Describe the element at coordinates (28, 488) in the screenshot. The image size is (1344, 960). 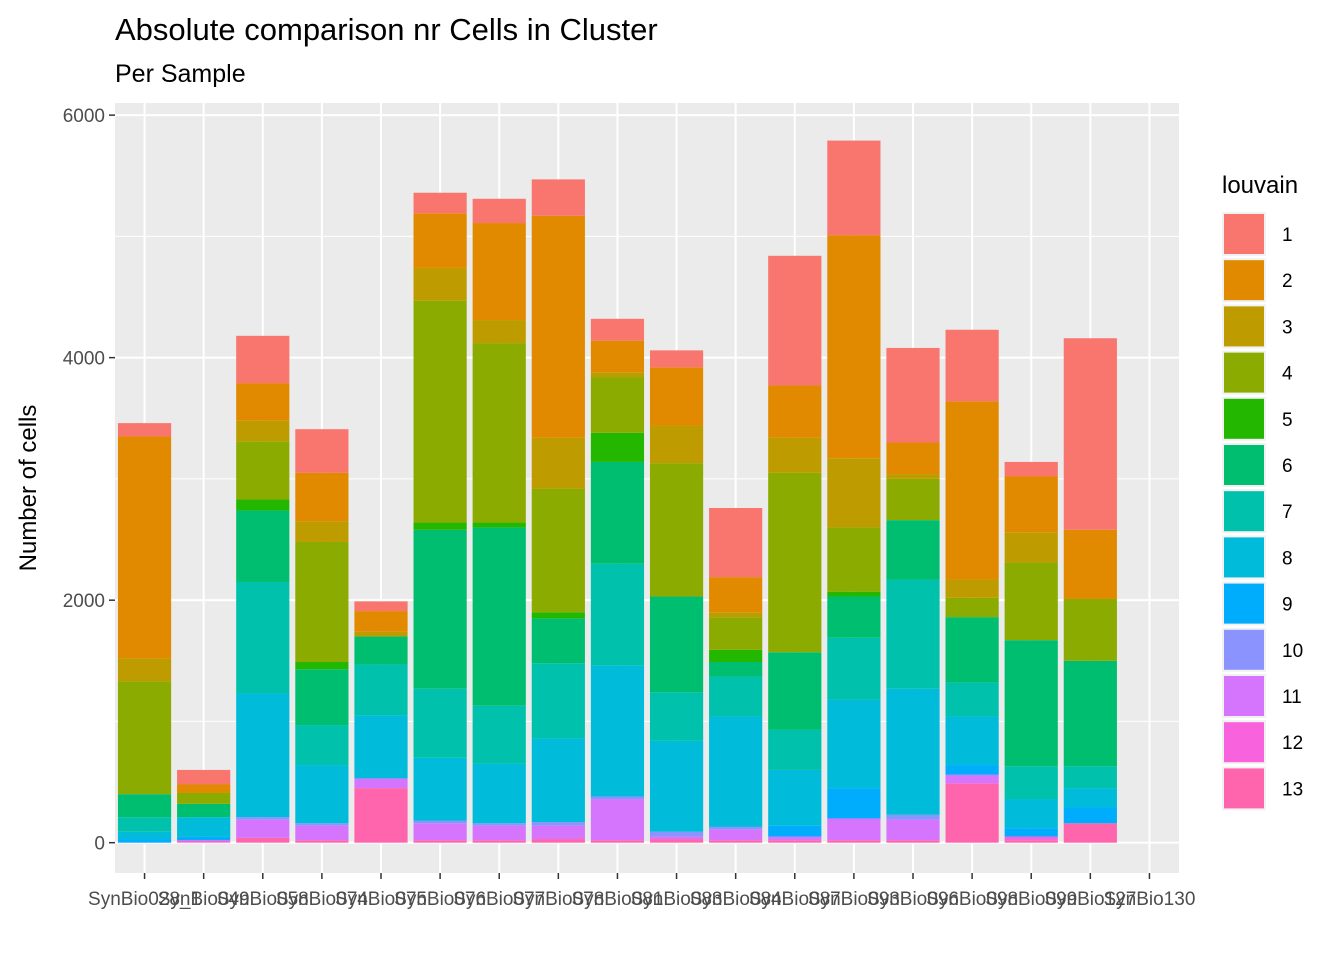
I see `y-axis-title: Number of cells` at that location.